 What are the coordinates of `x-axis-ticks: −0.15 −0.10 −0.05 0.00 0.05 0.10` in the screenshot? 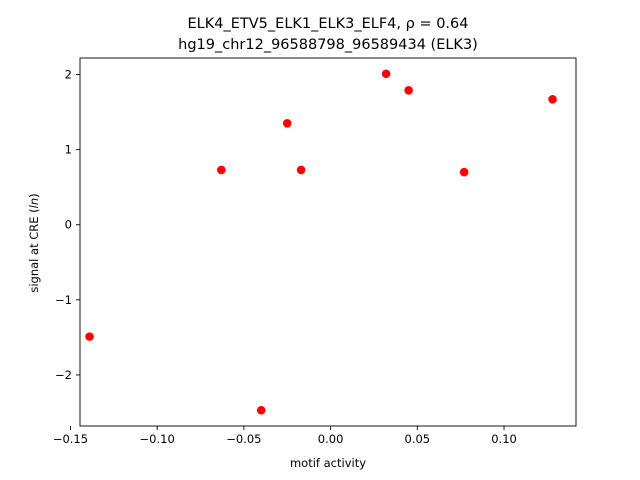 It's located at (285, 436).